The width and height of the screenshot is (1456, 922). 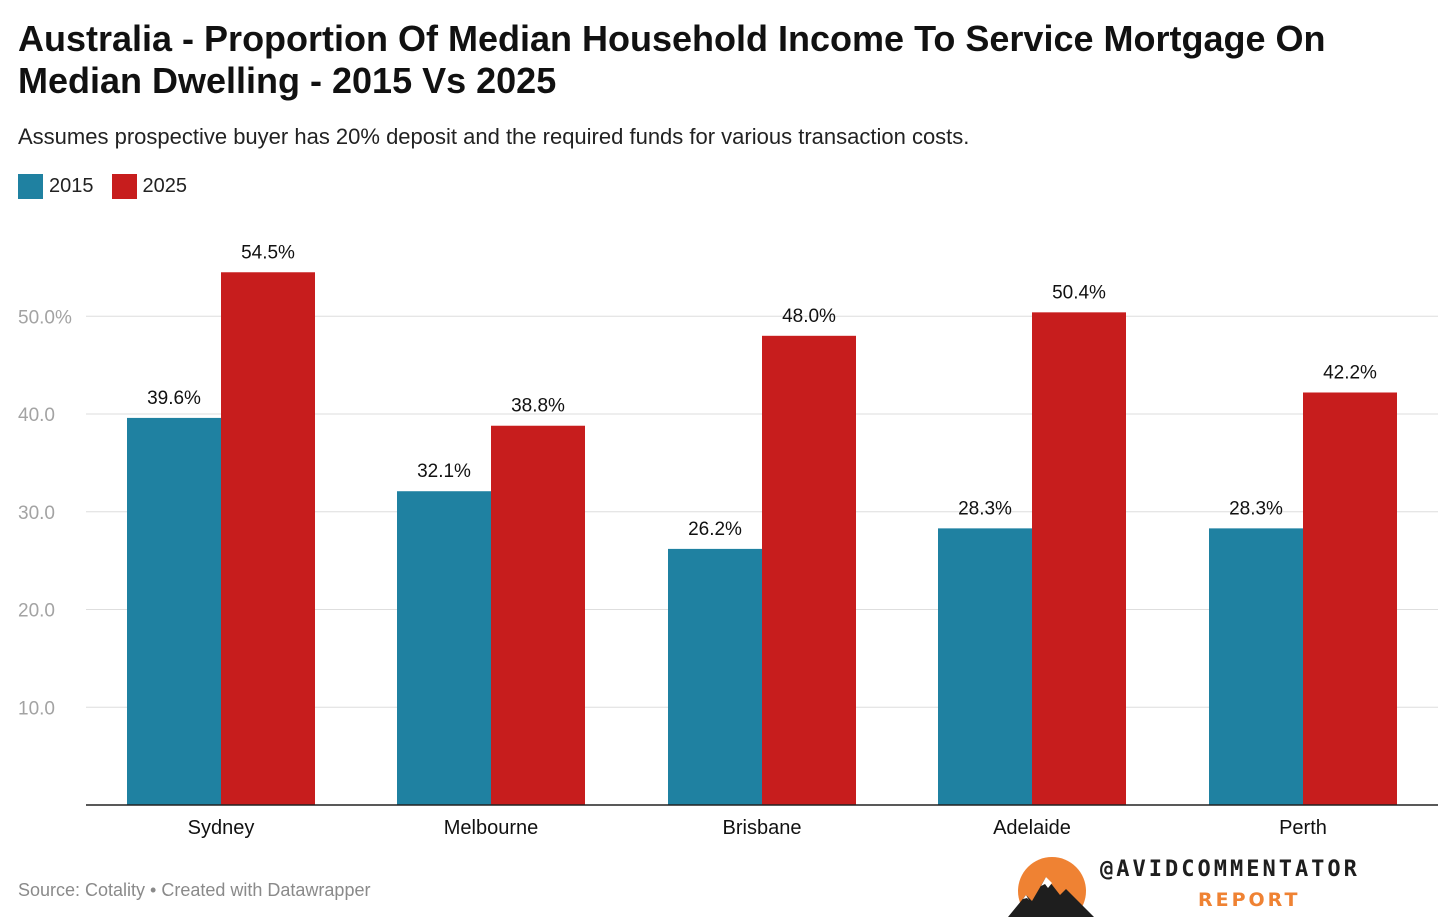 I want to click on data-label: 38.8%, so click(x=538, y=406).